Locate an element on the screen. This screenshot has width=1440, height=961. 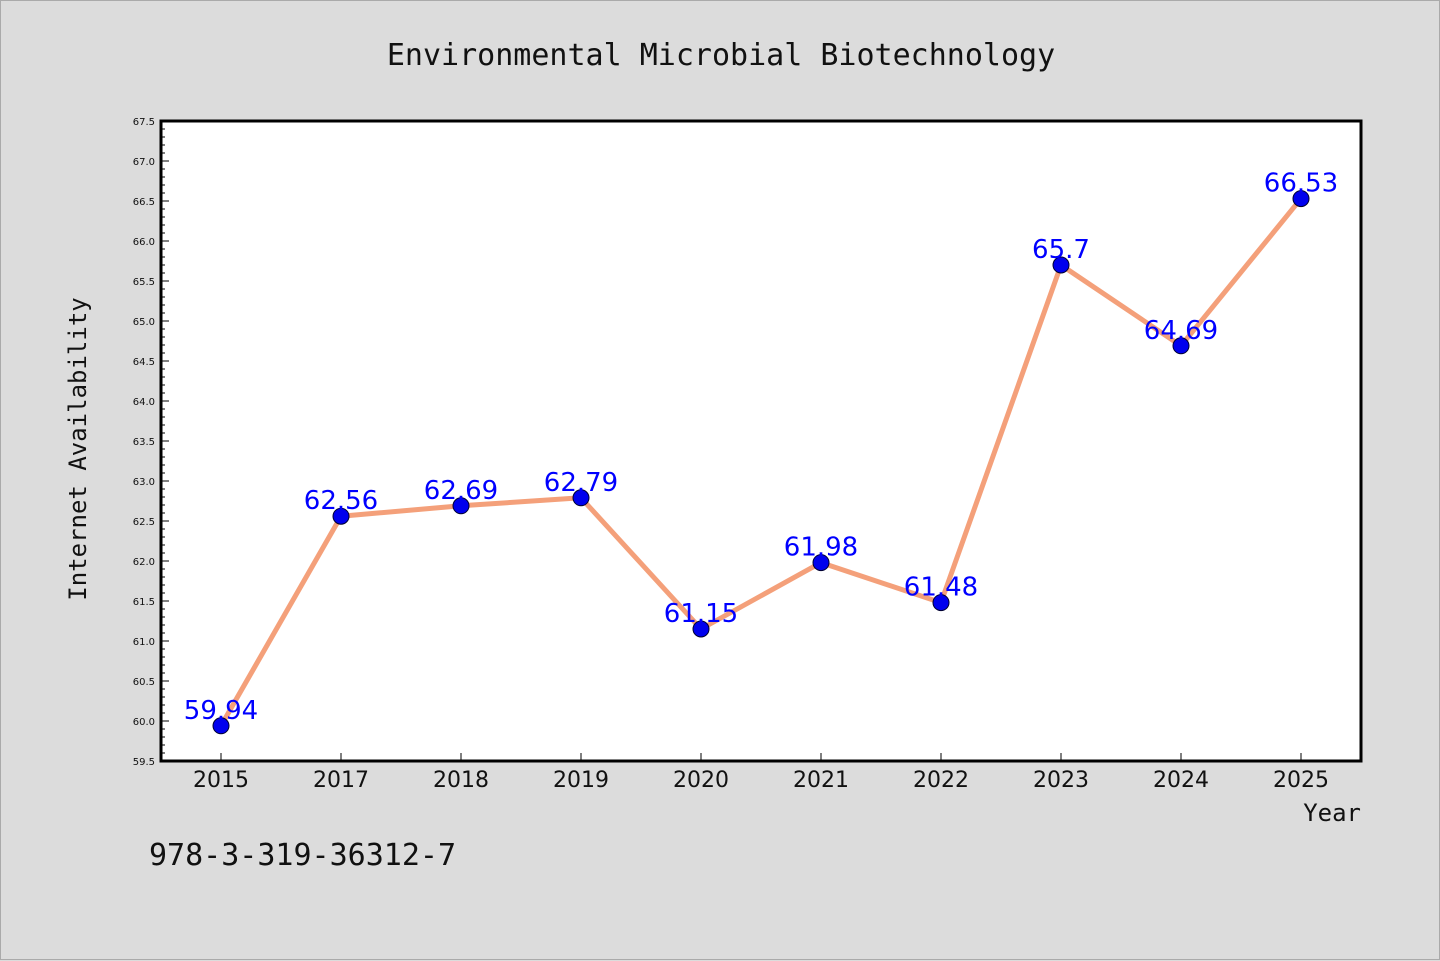
chart-title: Environmental Microbial Biotechnology is located at coordinates (721, 55).